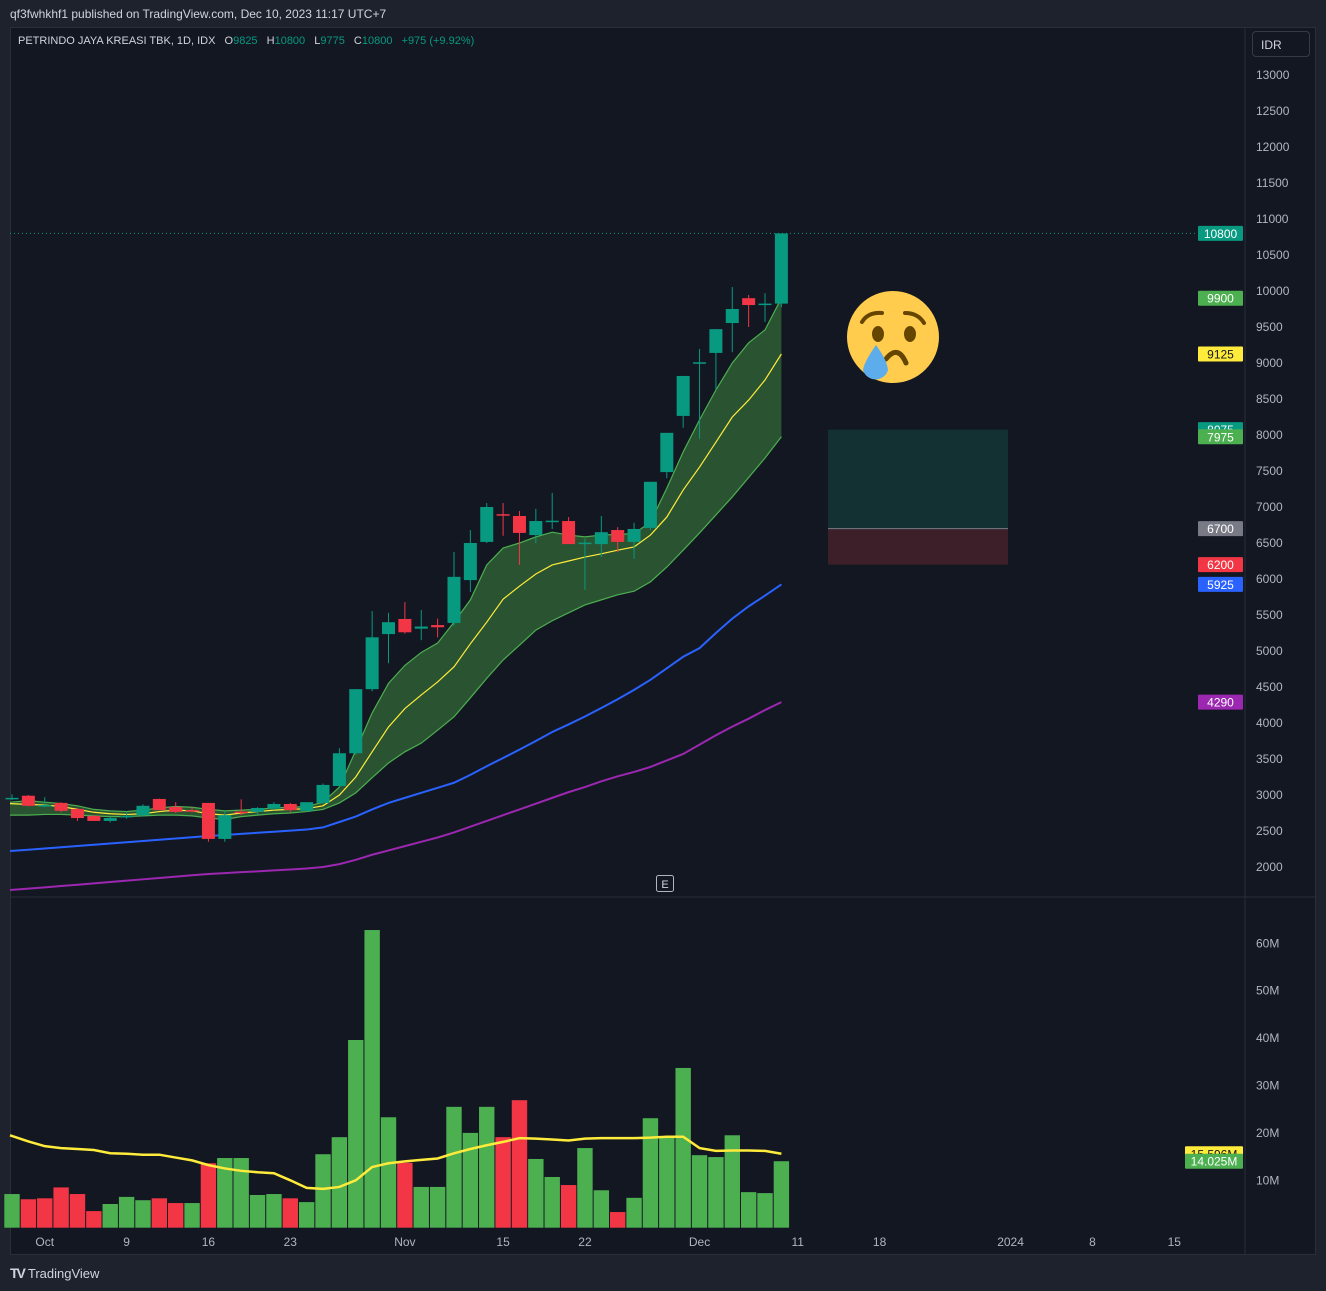  I want to click on emoji-eye, so click(910, 334).